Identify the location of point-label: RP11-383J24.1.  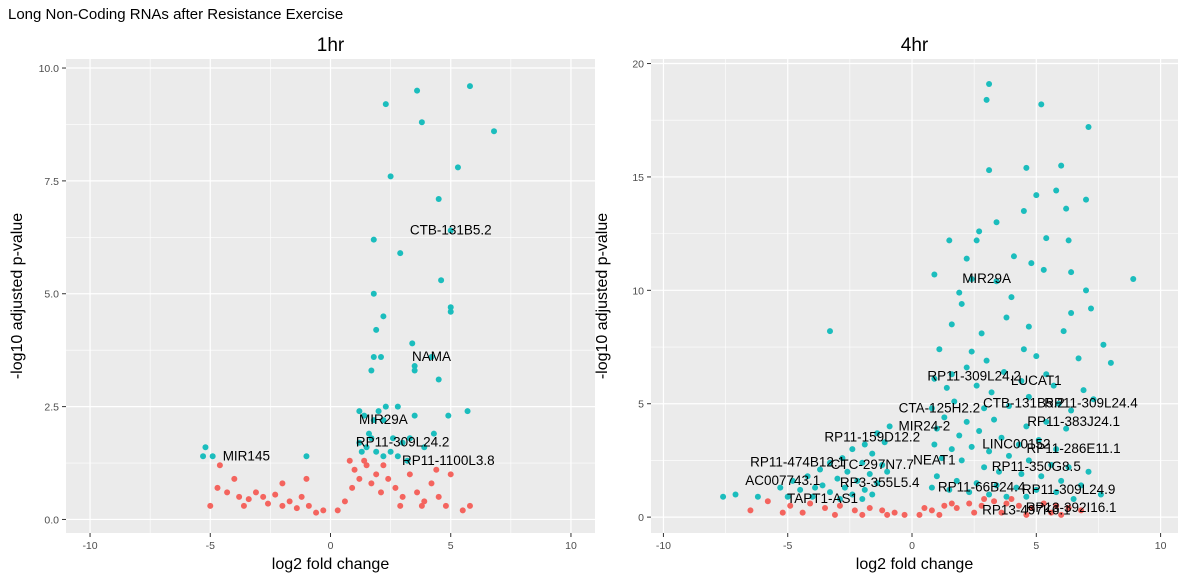
(1073, 421).